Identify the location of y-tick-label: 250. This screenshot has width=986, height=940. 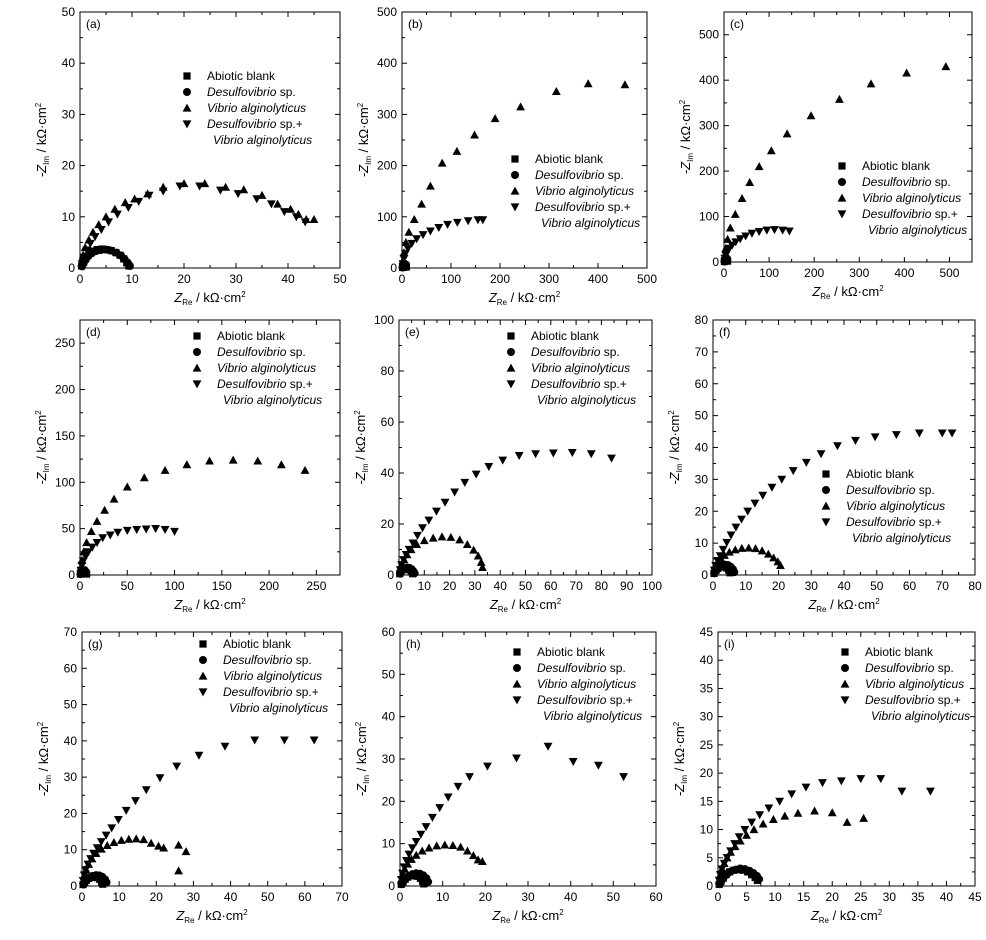
(65, 343).